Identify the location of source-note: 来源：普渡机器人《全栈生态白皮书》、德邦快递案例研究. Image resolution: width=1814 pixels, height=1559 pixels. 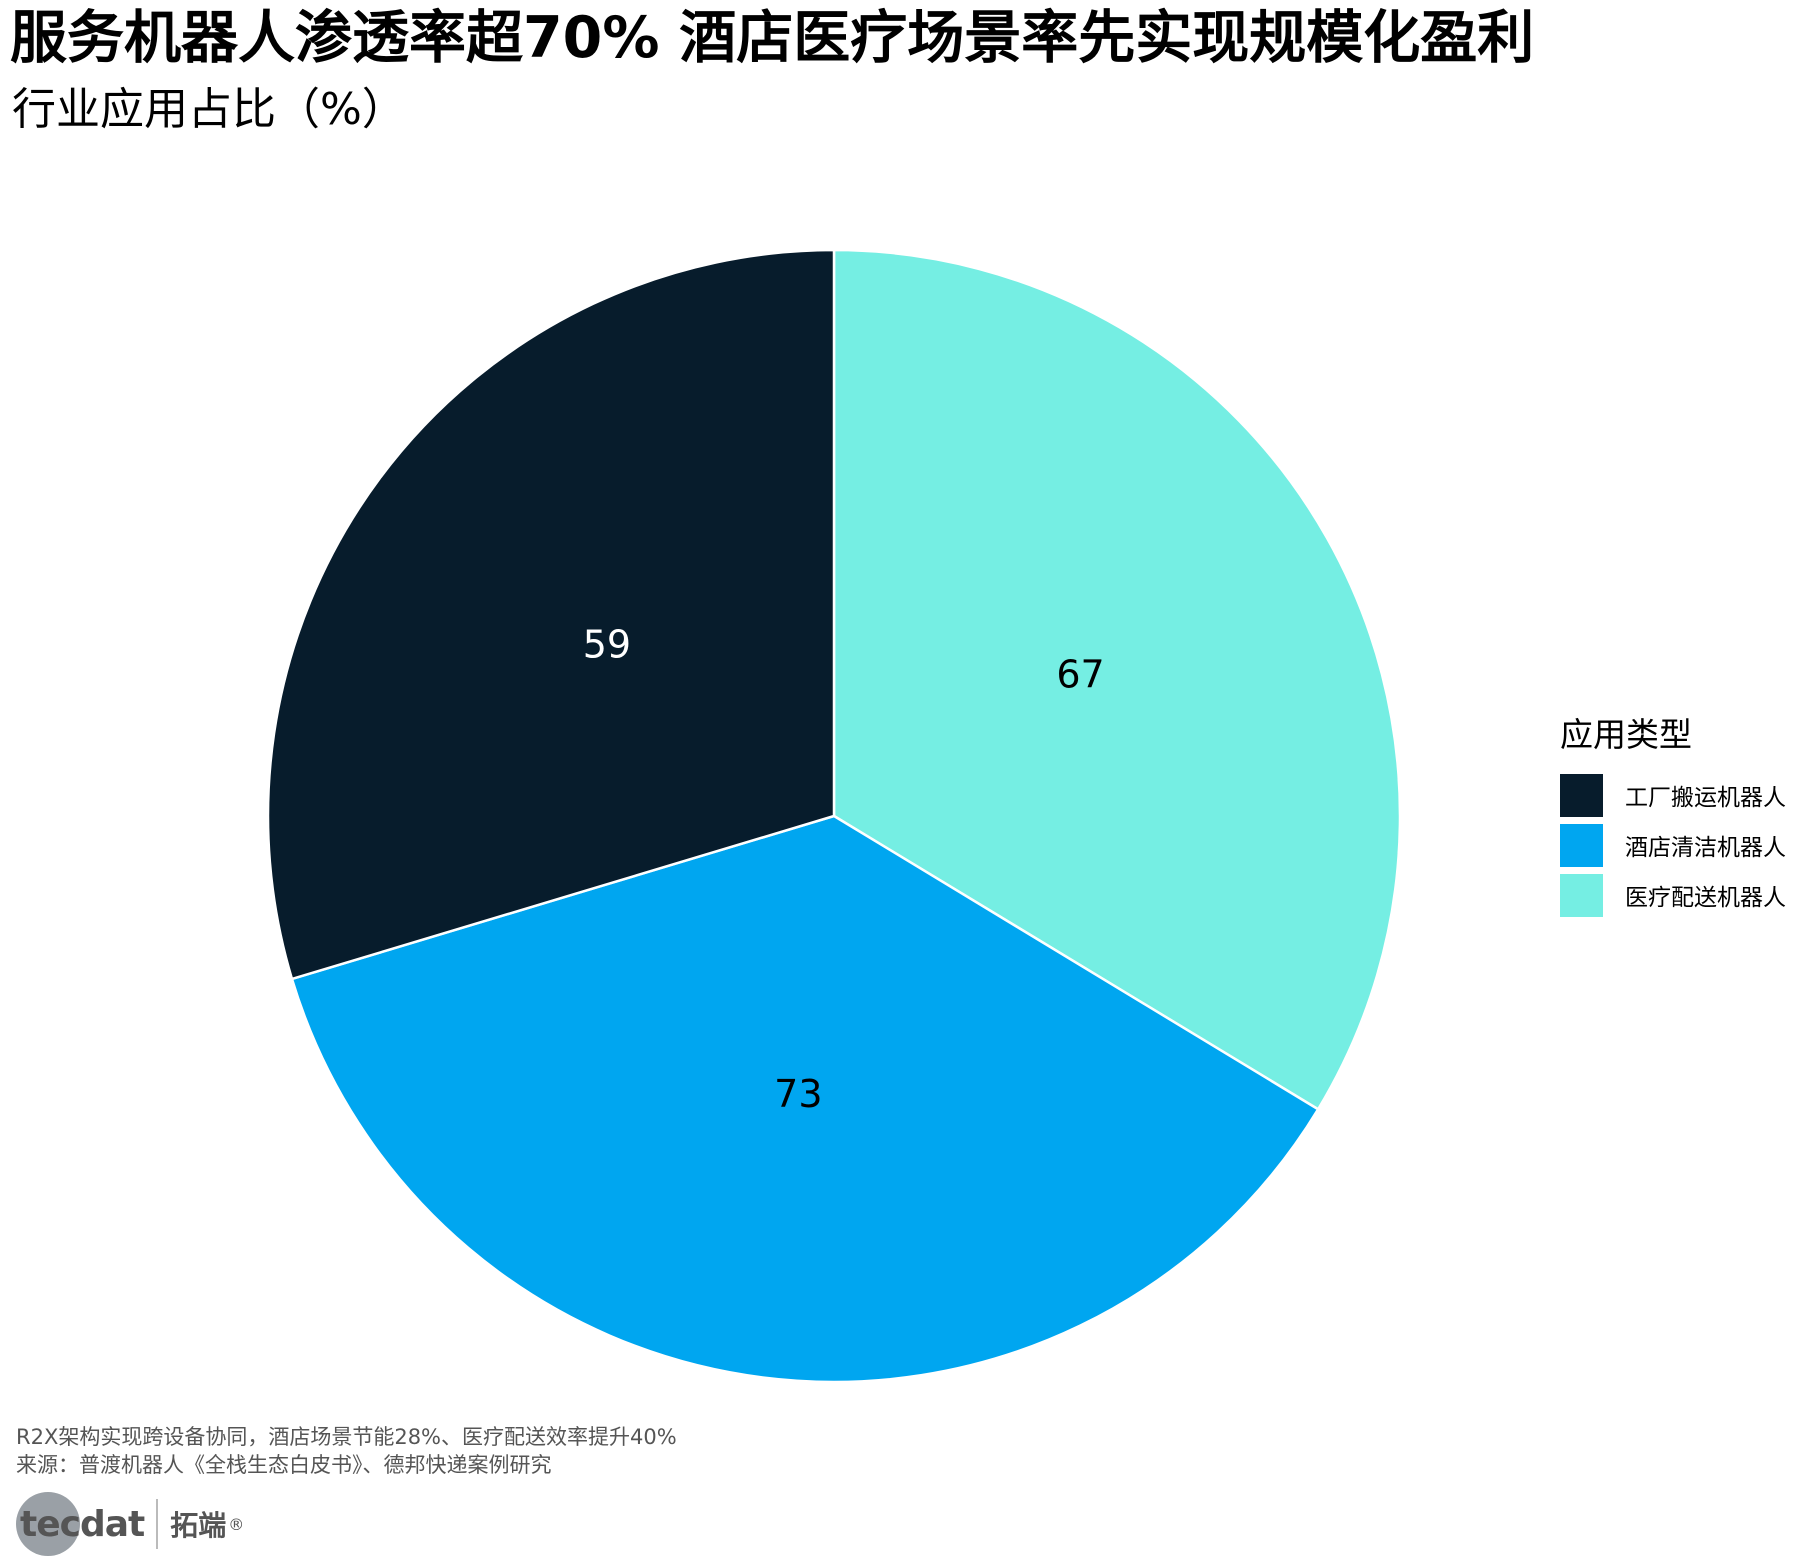
(284, 1465).